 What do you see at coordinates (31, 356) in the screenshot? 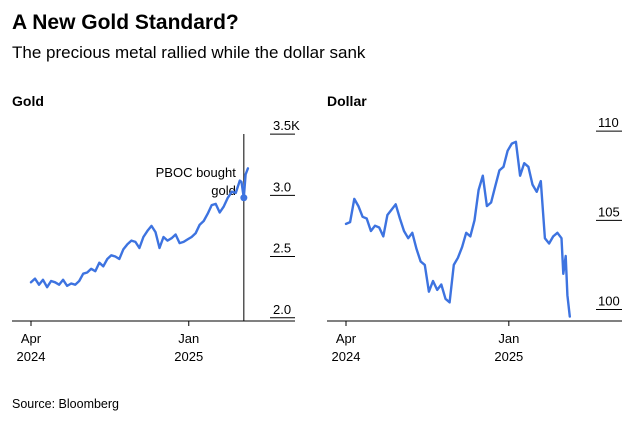
I see `gold-x-tick-label: 2024` at bounding box center [31, 356].